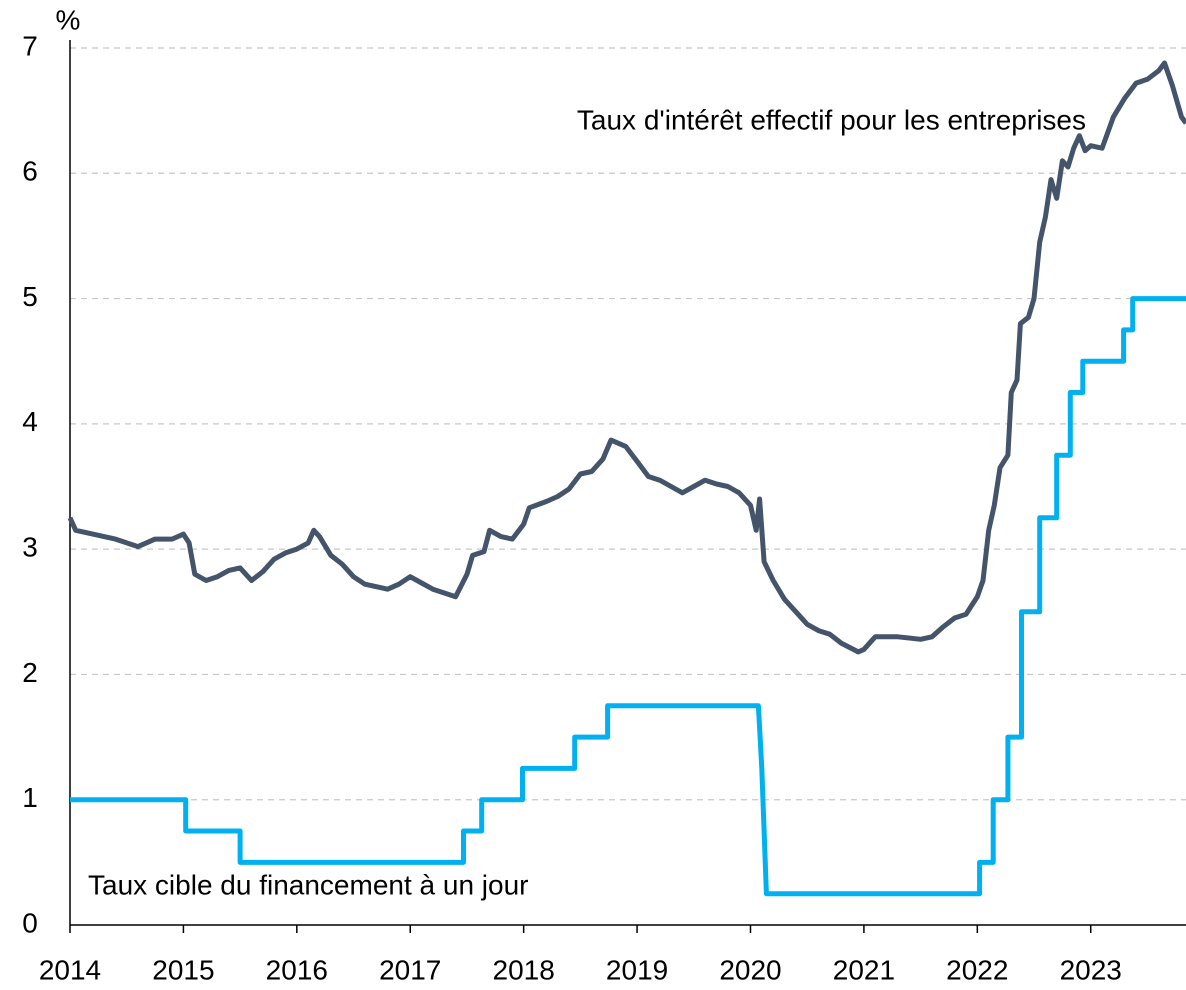  Describe the element at coordinates (30, 672) in the screenshot. I see `y-tick-label: 2` at that location.